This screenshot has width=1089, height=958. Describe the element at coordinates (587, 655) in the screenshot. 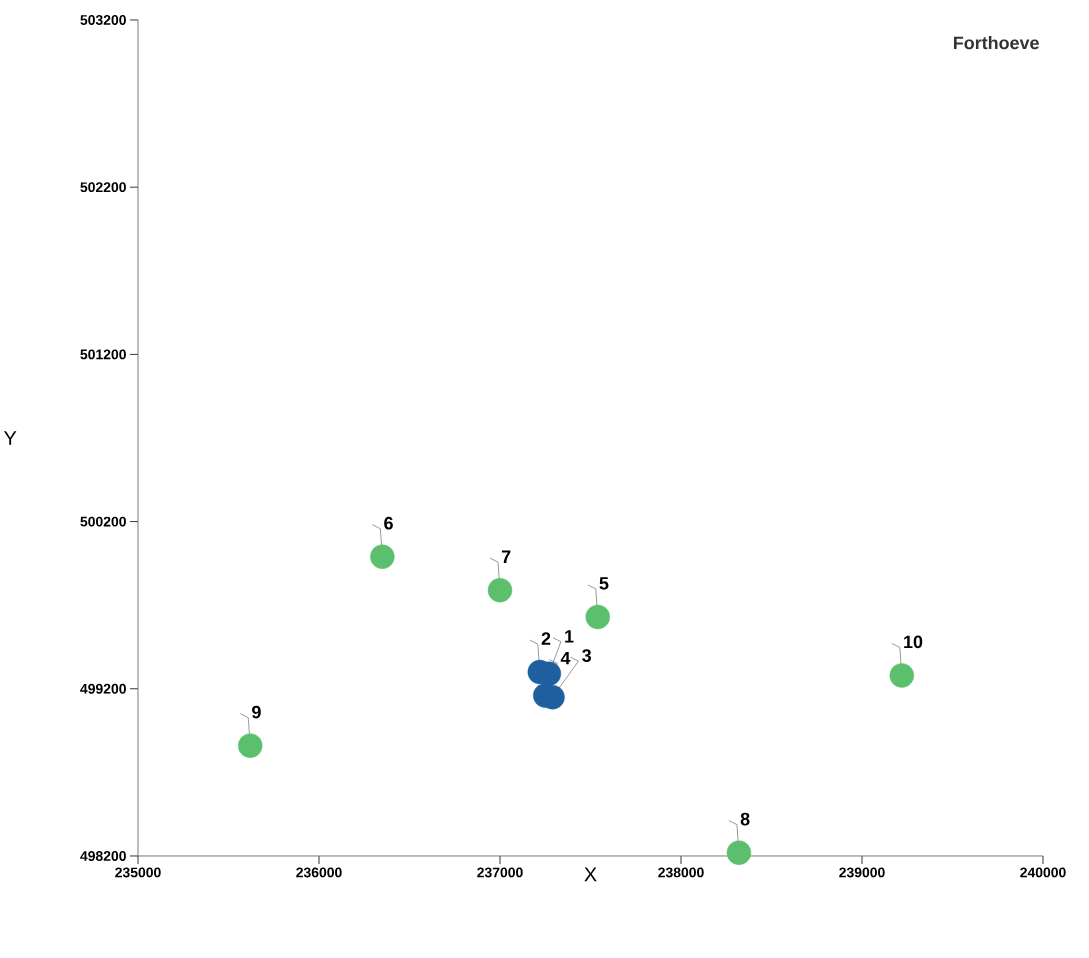

I see `annotation: 3` at that location.